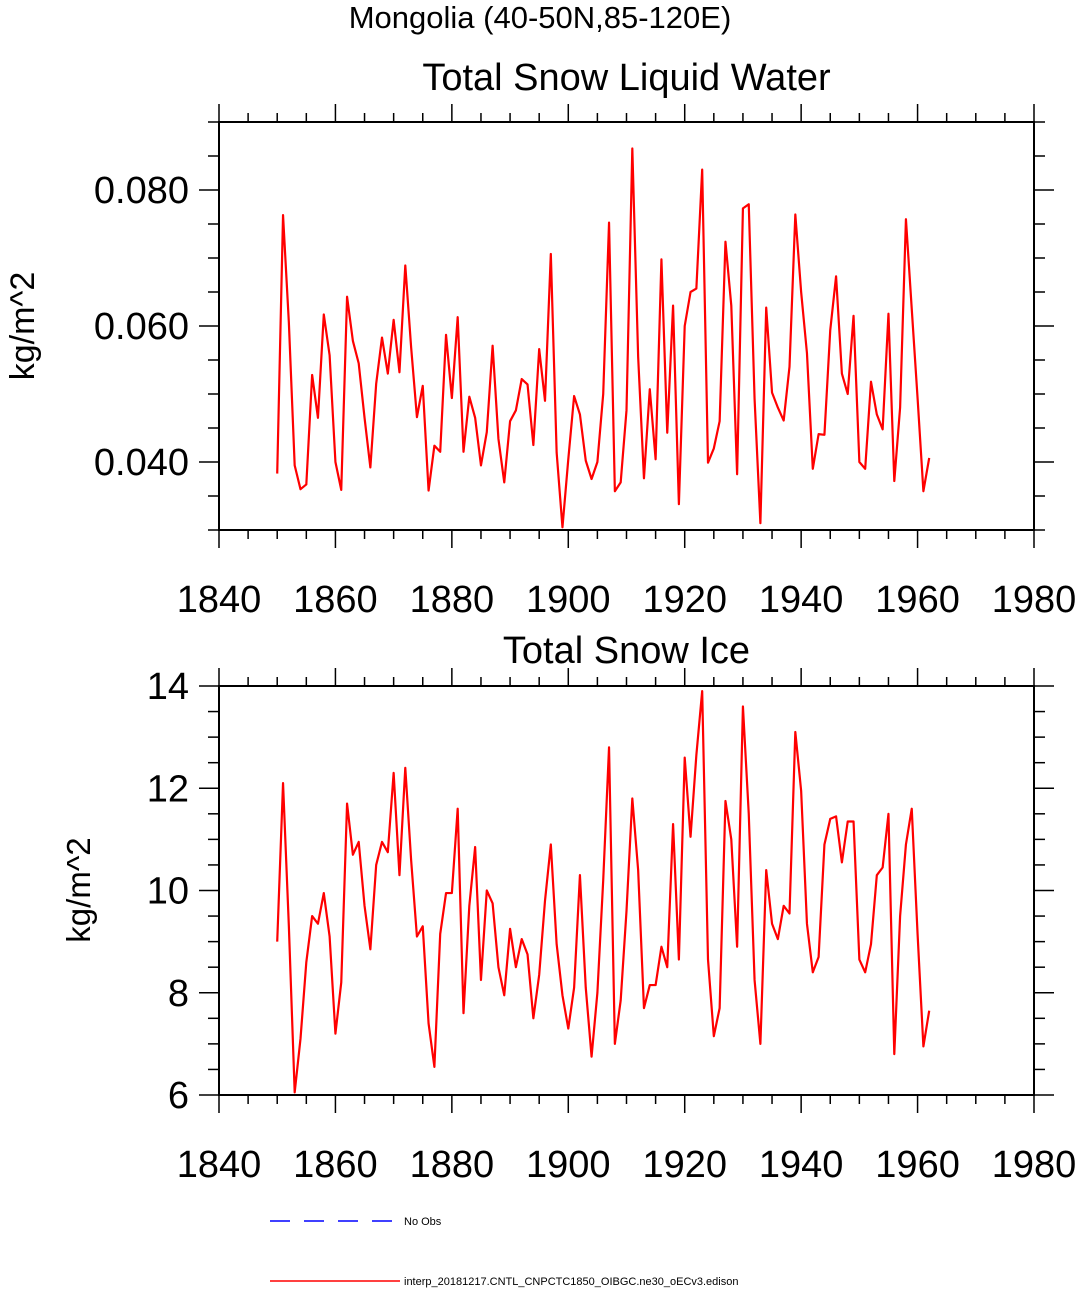  I want to click on chart-title: Total Snow Ice, so click(626, 651).